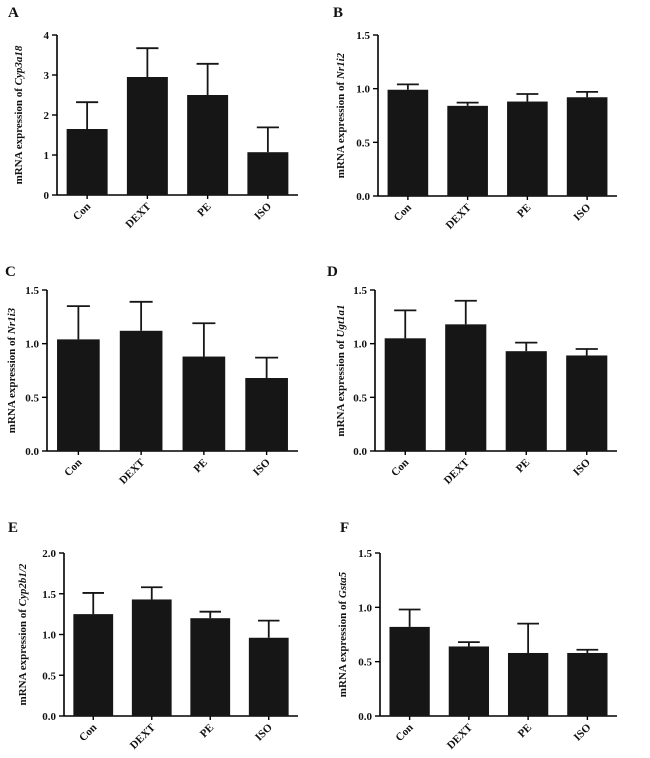  I want to click on panel-letter: E, so click(13, 528).